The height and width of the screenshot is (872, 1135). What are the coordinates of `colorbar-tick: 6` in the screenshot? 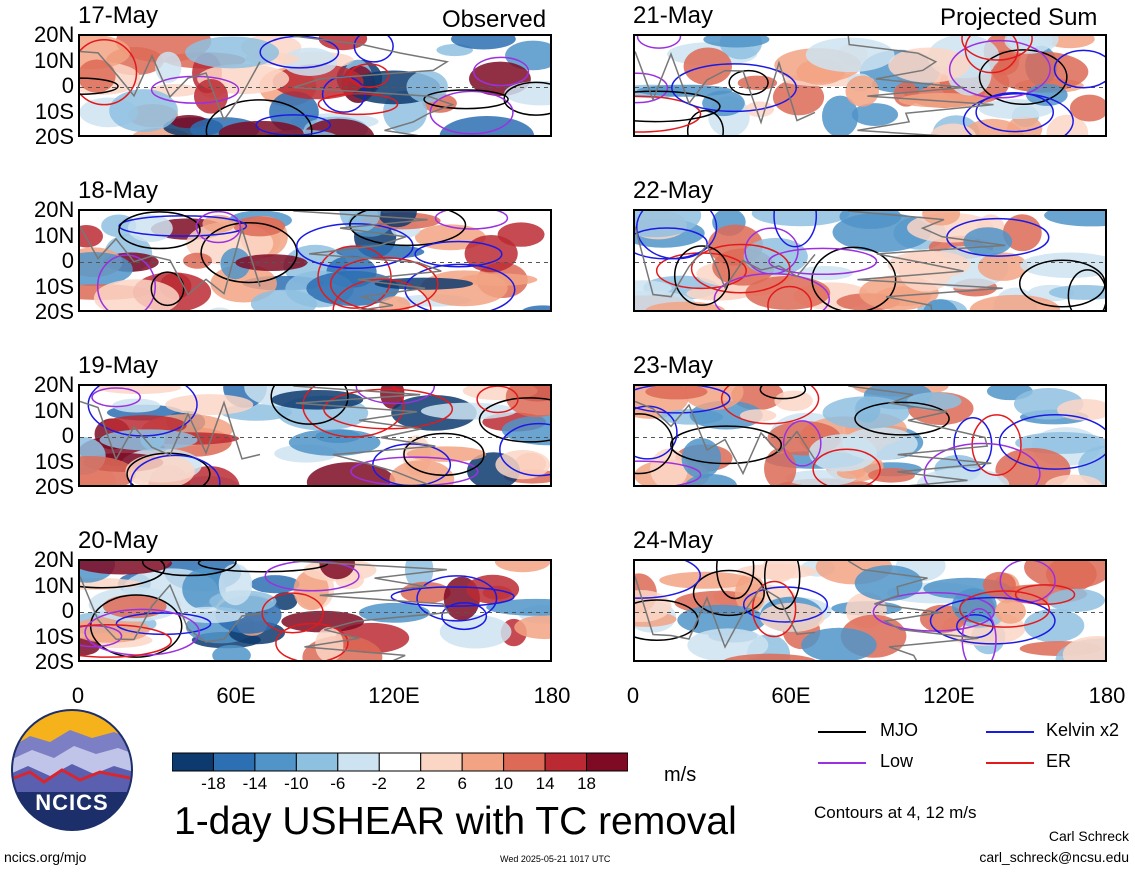 It's located at (462, 783).